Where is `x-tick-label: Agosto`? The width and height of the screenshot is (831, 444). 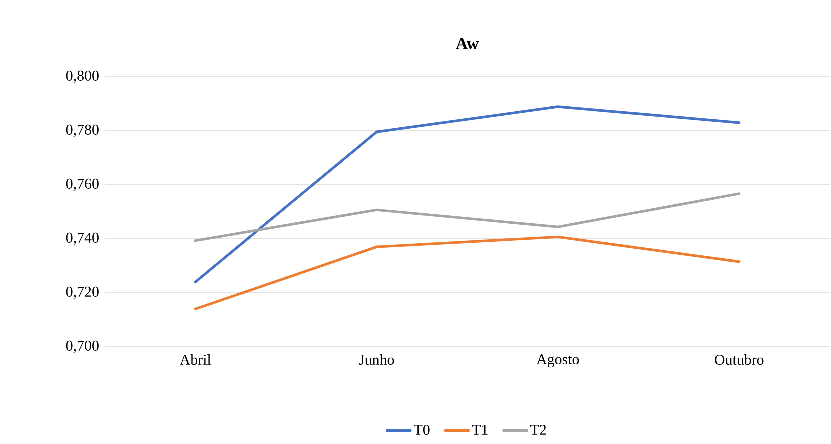 x-tick-label: Agosto is located at coordinates (558, 361).